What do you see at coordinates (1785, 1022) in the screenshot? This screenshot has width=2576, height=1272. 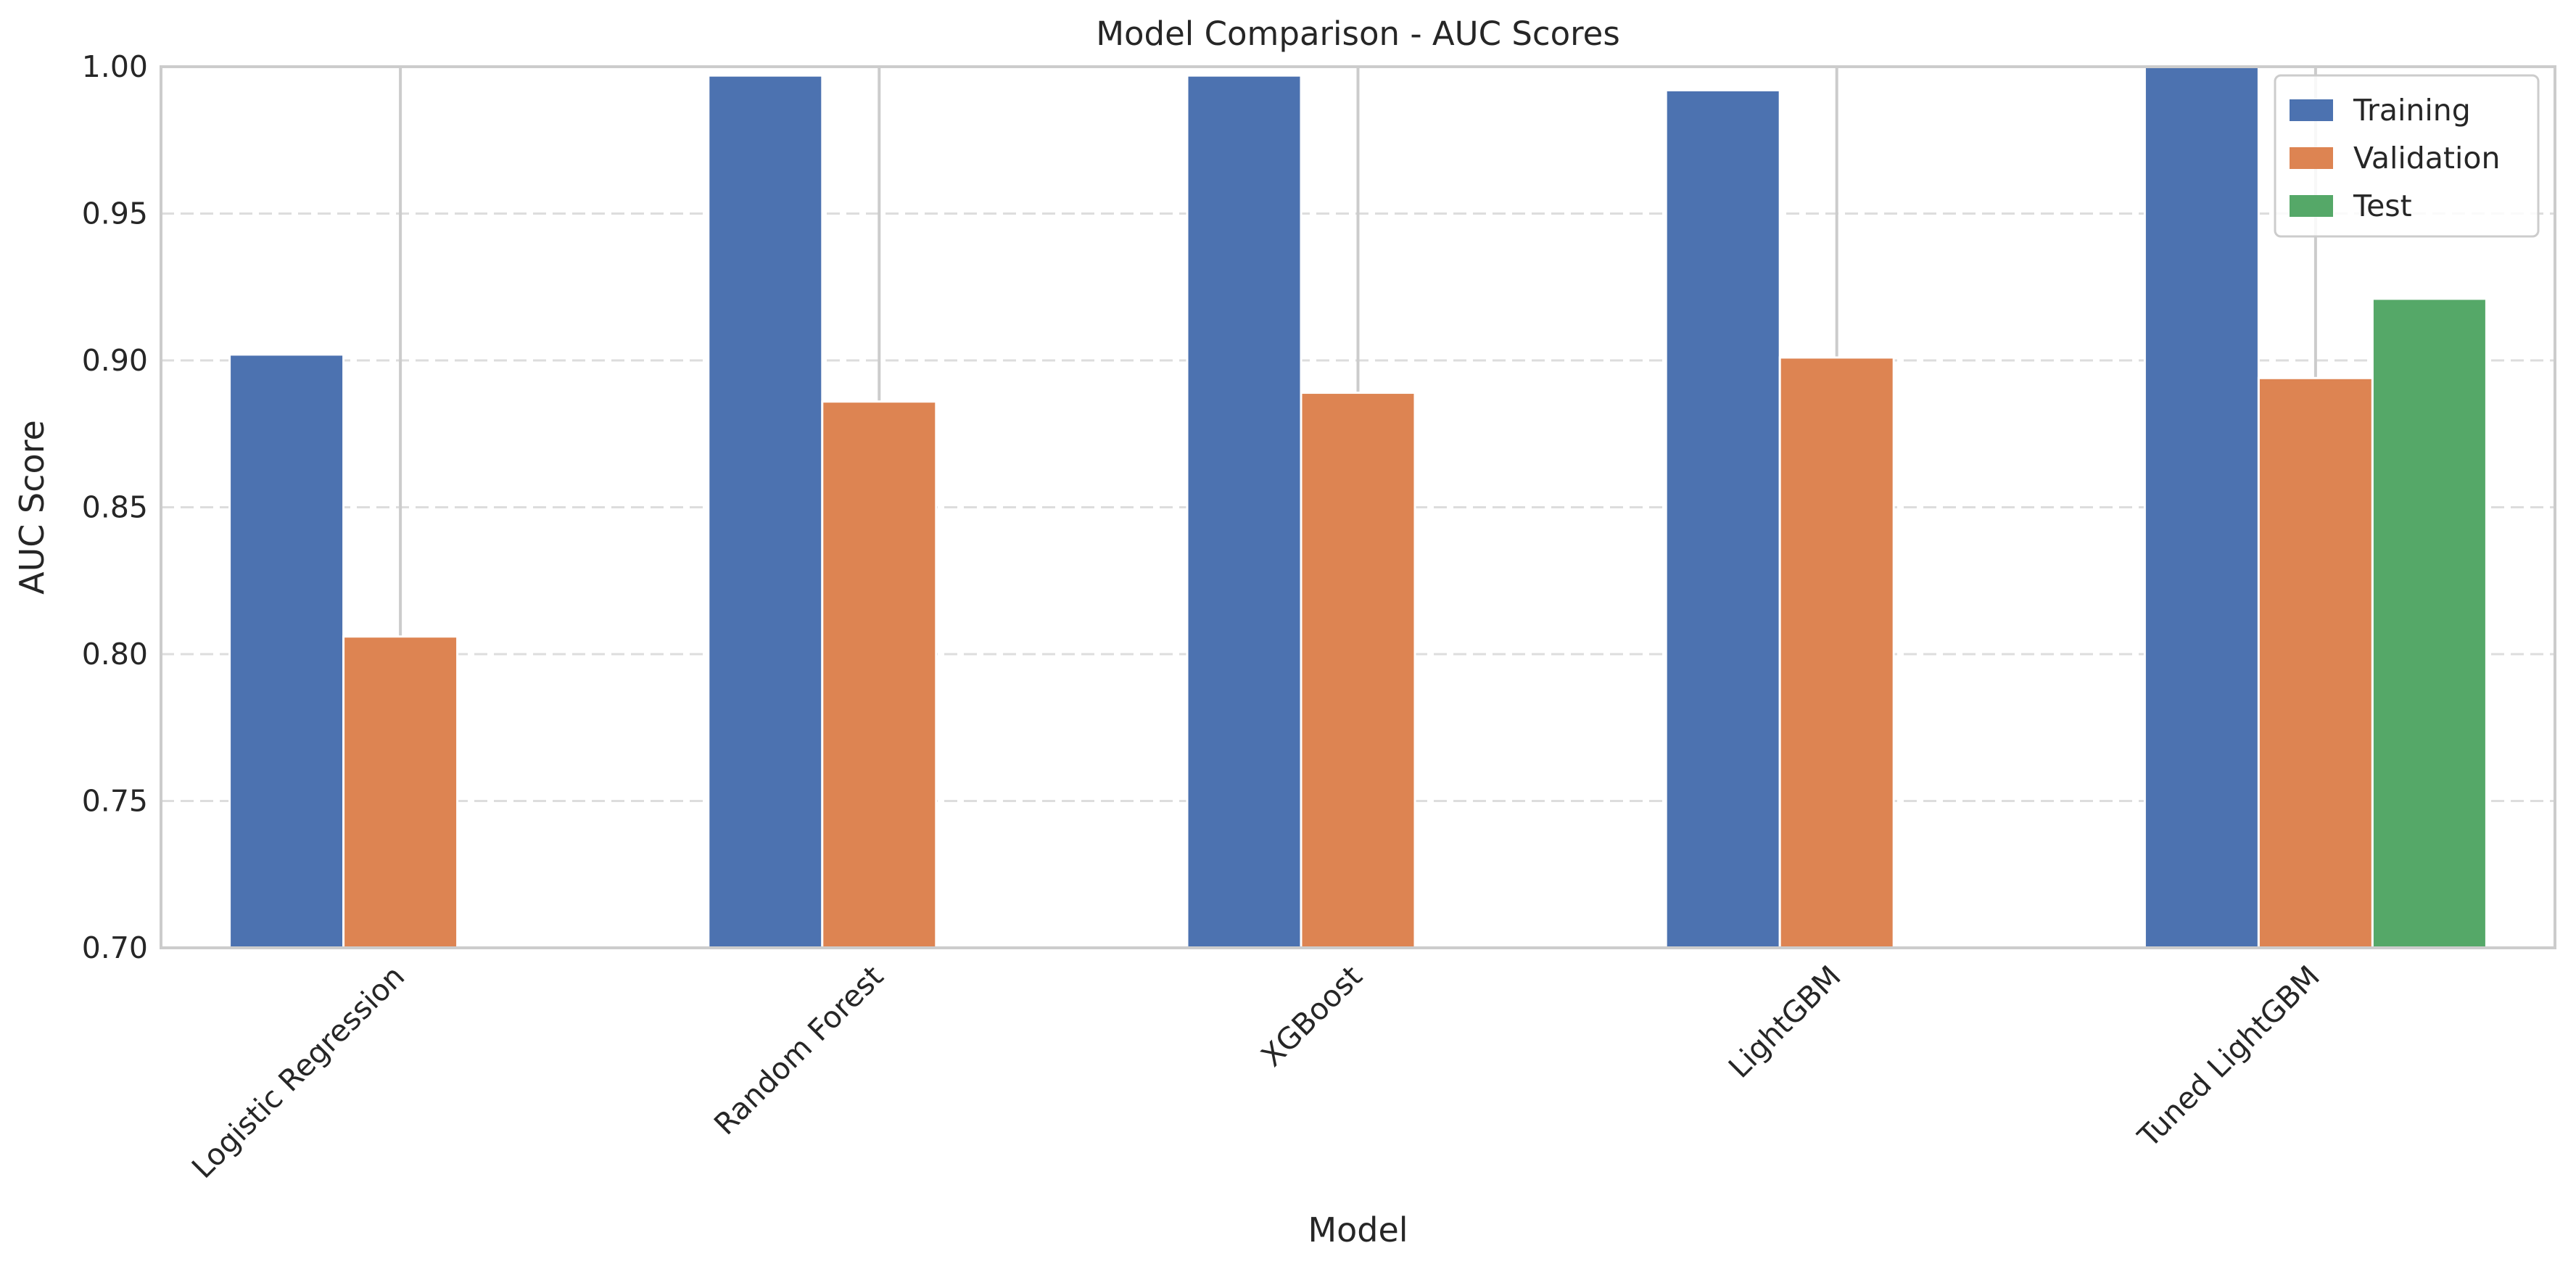 I see `x-tick-label: LightGBM` at bounding box center [1785, 1022].